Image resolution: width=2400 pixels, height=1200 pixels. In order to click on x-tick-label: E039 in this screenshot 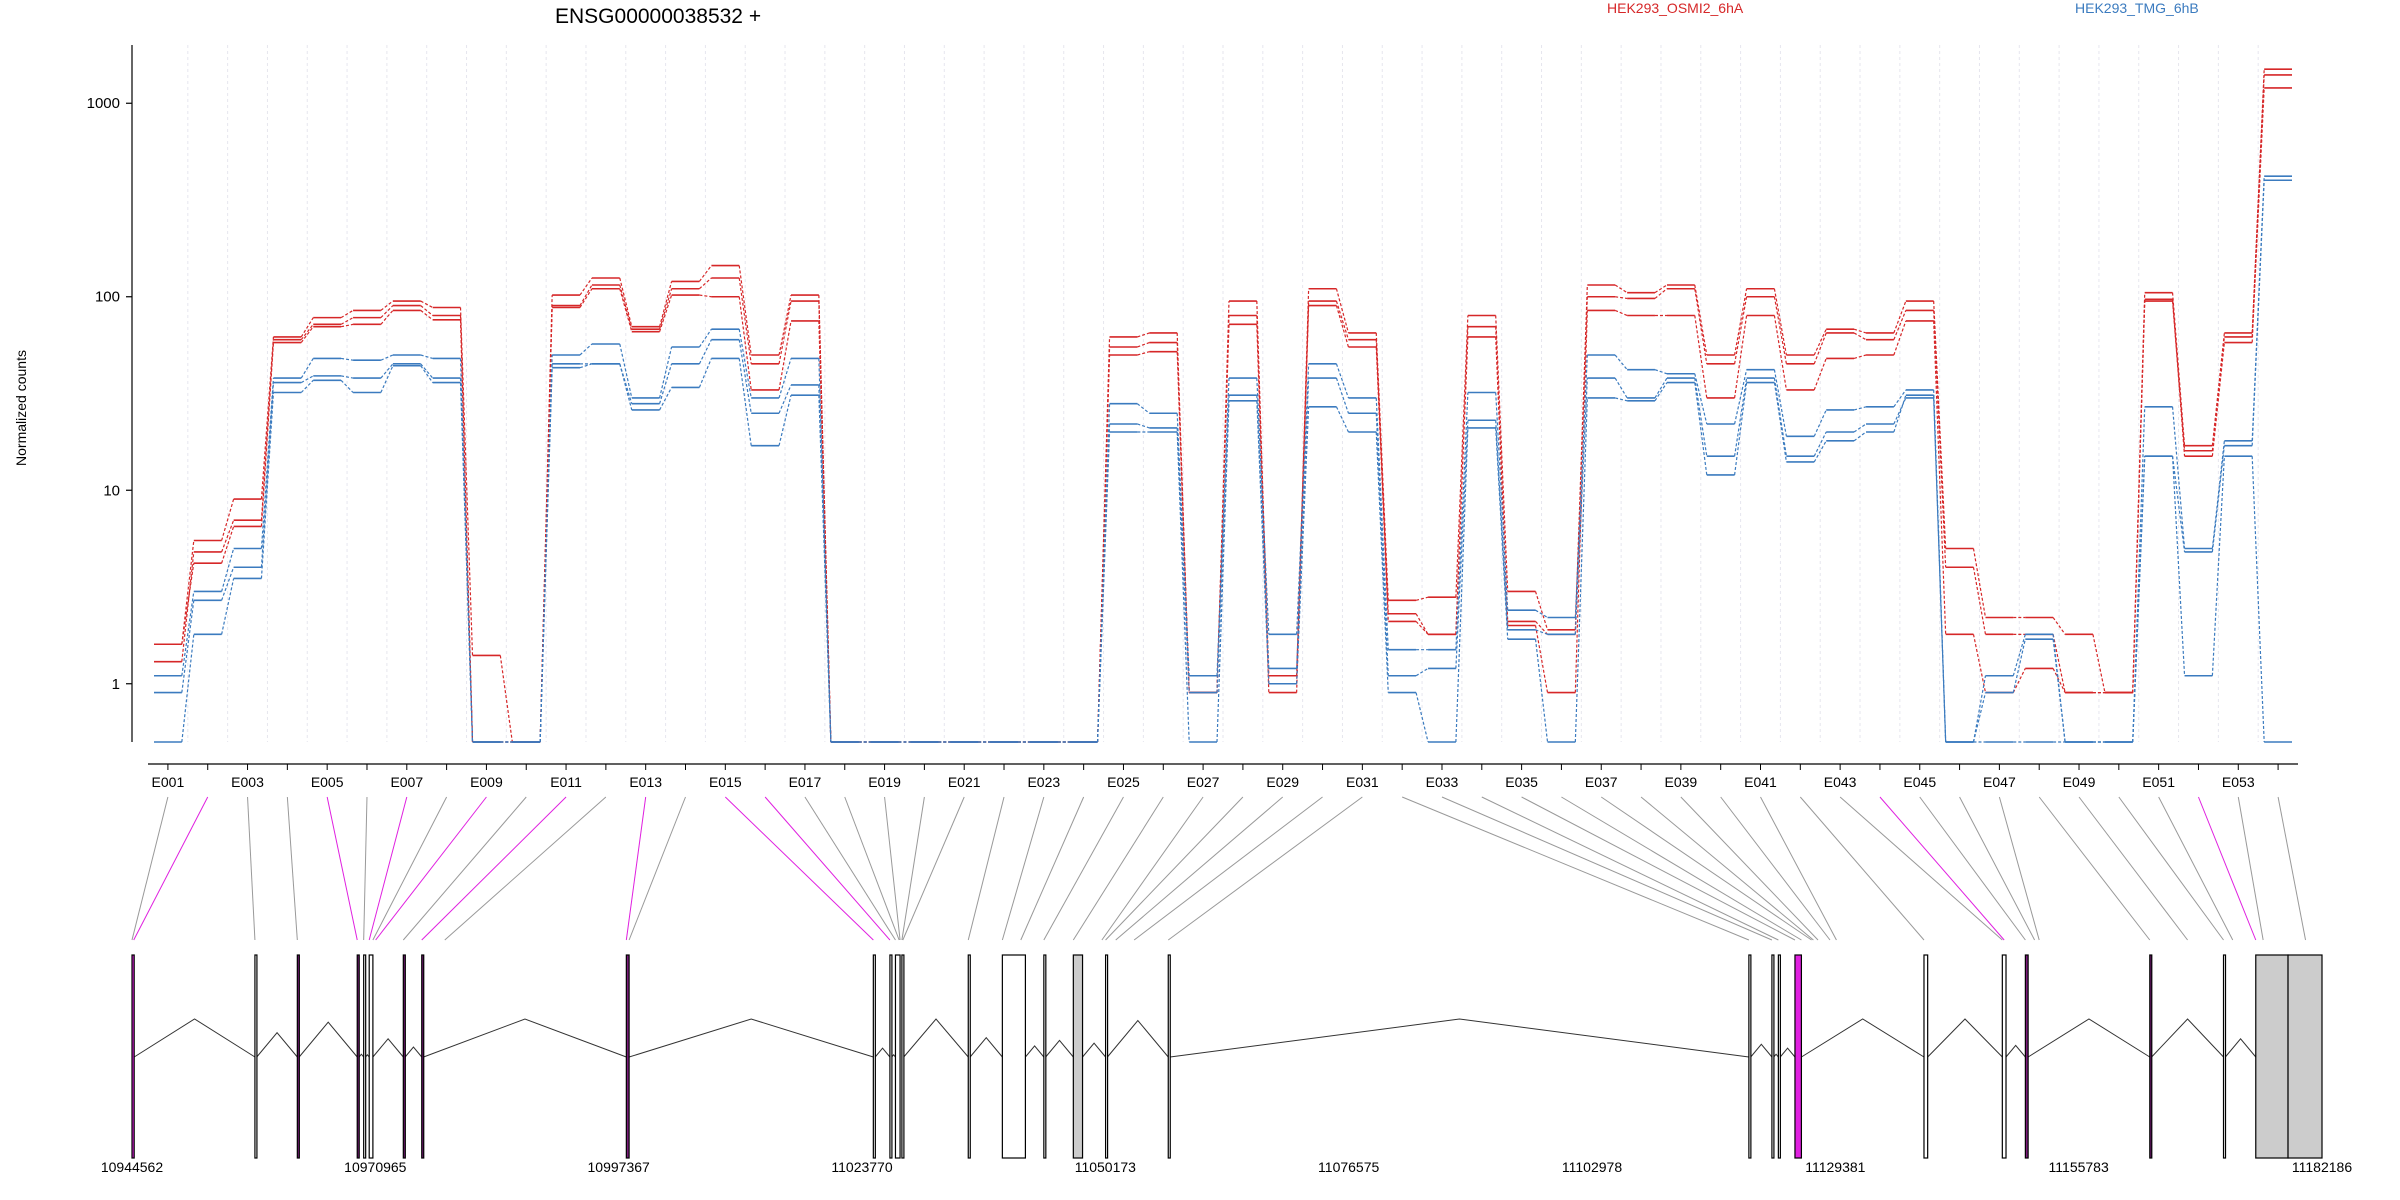, I will do `click(1681, 782)`.